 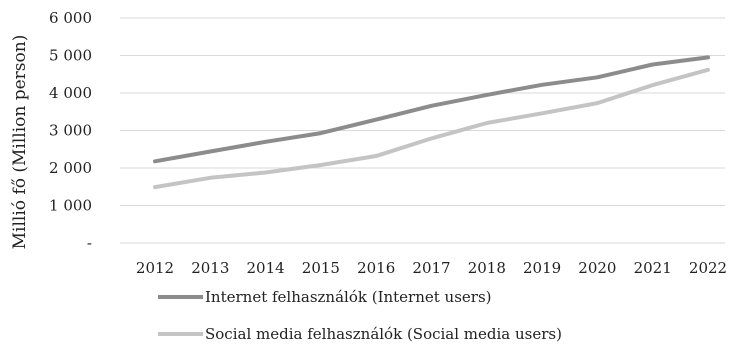 I want to click on y-tick-label: -, so click(x=89, y=243).